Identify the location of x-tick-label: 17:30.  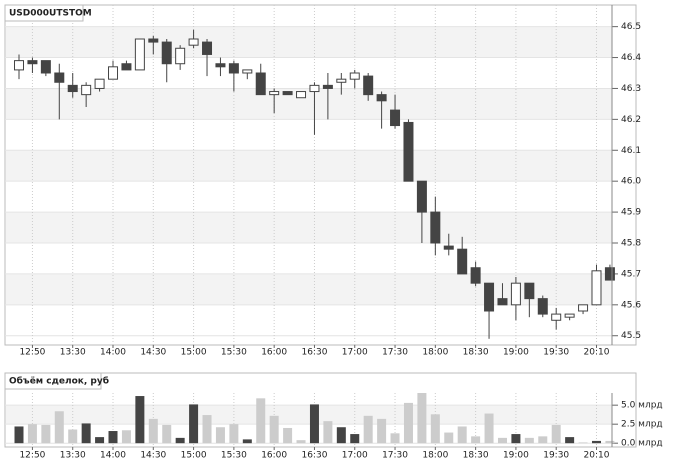
(395, 456).